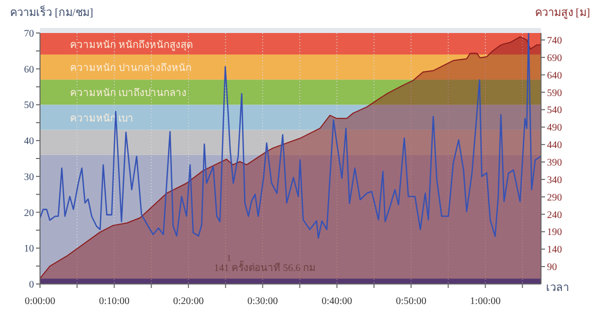 This screenshot has height=333, width=600. What do you see at coordinates (29, 142) in the screenshot?
I see `y-tick-label: 40` at bounding box center [29, 142].